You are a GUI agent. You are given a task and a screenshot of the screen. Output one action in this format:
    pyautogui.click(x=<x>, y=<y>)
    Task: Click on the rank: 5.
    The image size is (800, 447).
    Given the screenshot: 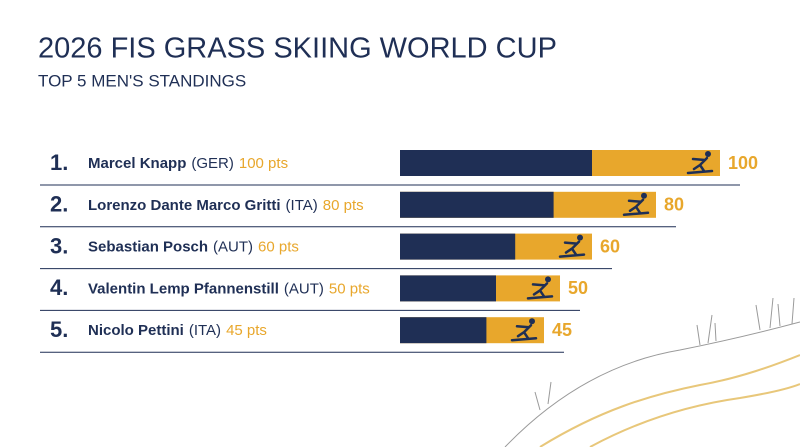 What is the action you would take?
    pyautogui.click(x=59, y=329)
    